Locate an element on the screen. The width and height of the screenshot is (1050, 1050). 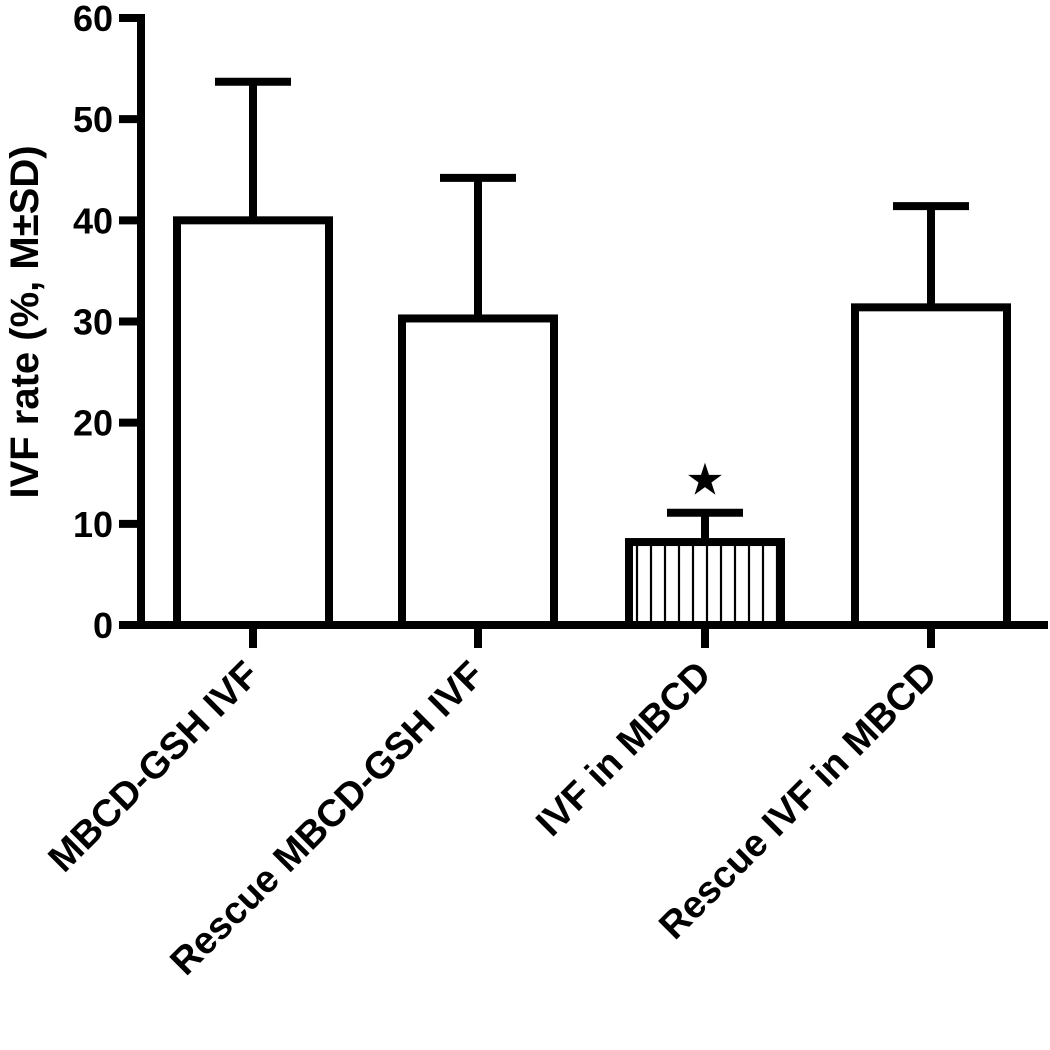
bar-rescue-mbcd-gsh-ivf is located at coordinates (478, 471).